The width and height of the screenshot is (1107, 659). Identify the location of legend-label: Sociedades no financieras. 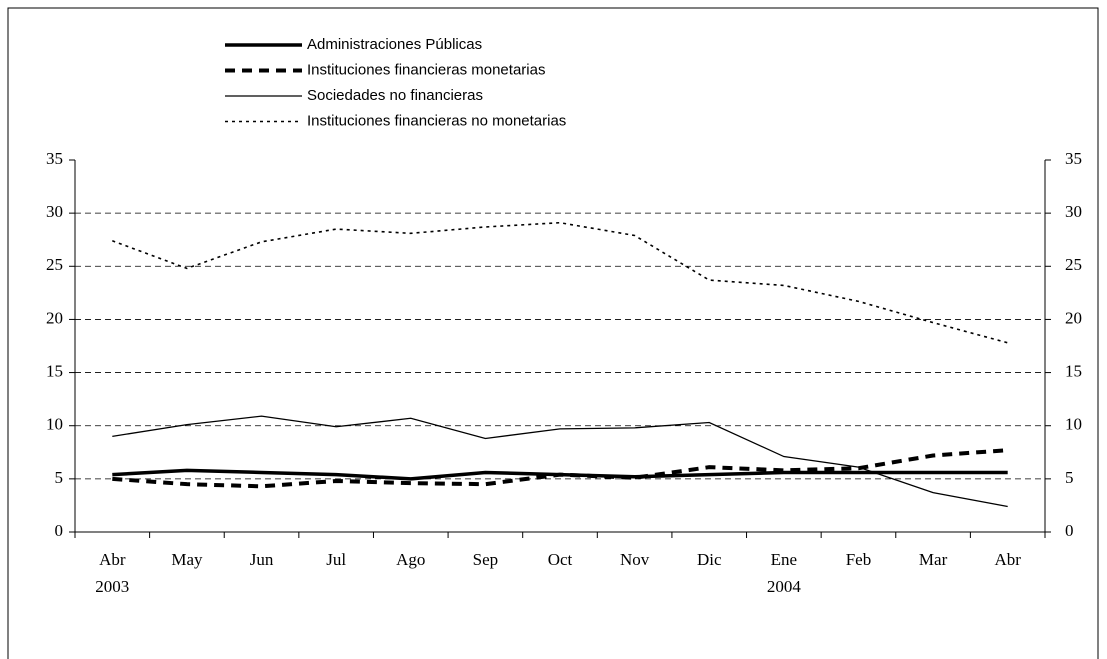
(395, 95).